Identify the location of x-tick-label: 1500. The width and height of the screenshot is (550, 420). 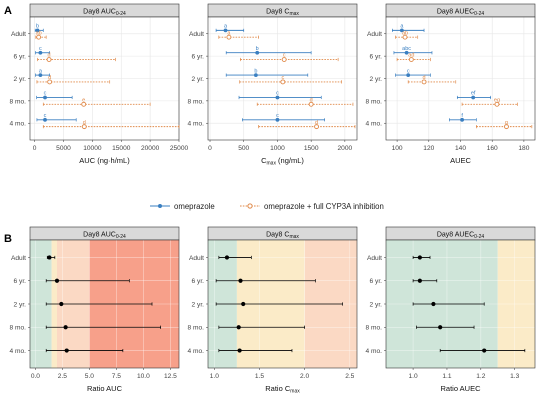
(311, 148).